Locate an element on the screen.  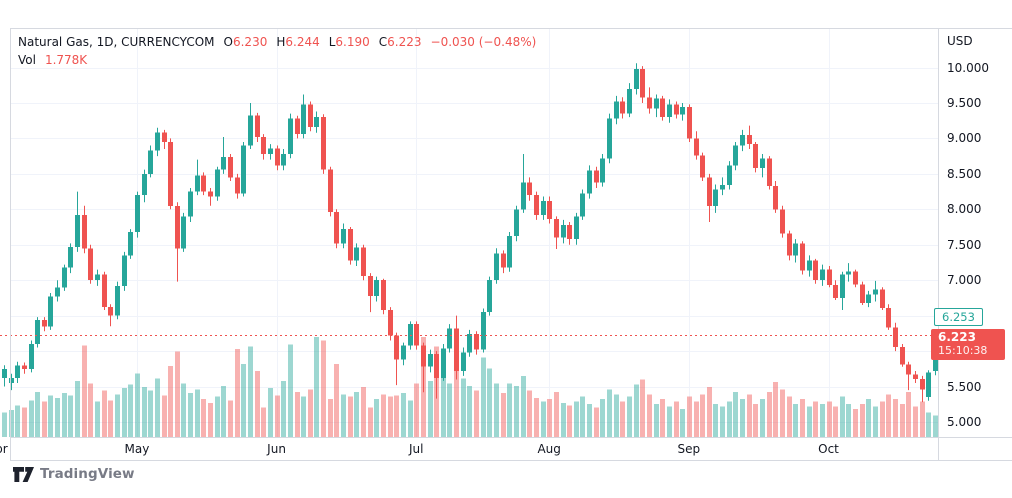
tradingview-logo: TradingView is located at coordinates (74, 474).